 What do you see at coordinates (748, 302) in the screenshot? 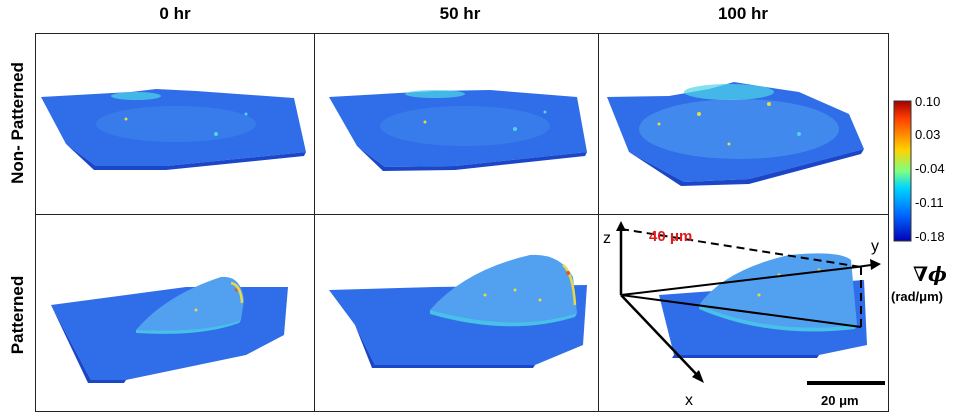
I see `axes-annotation` at bounding box center [748, 302].